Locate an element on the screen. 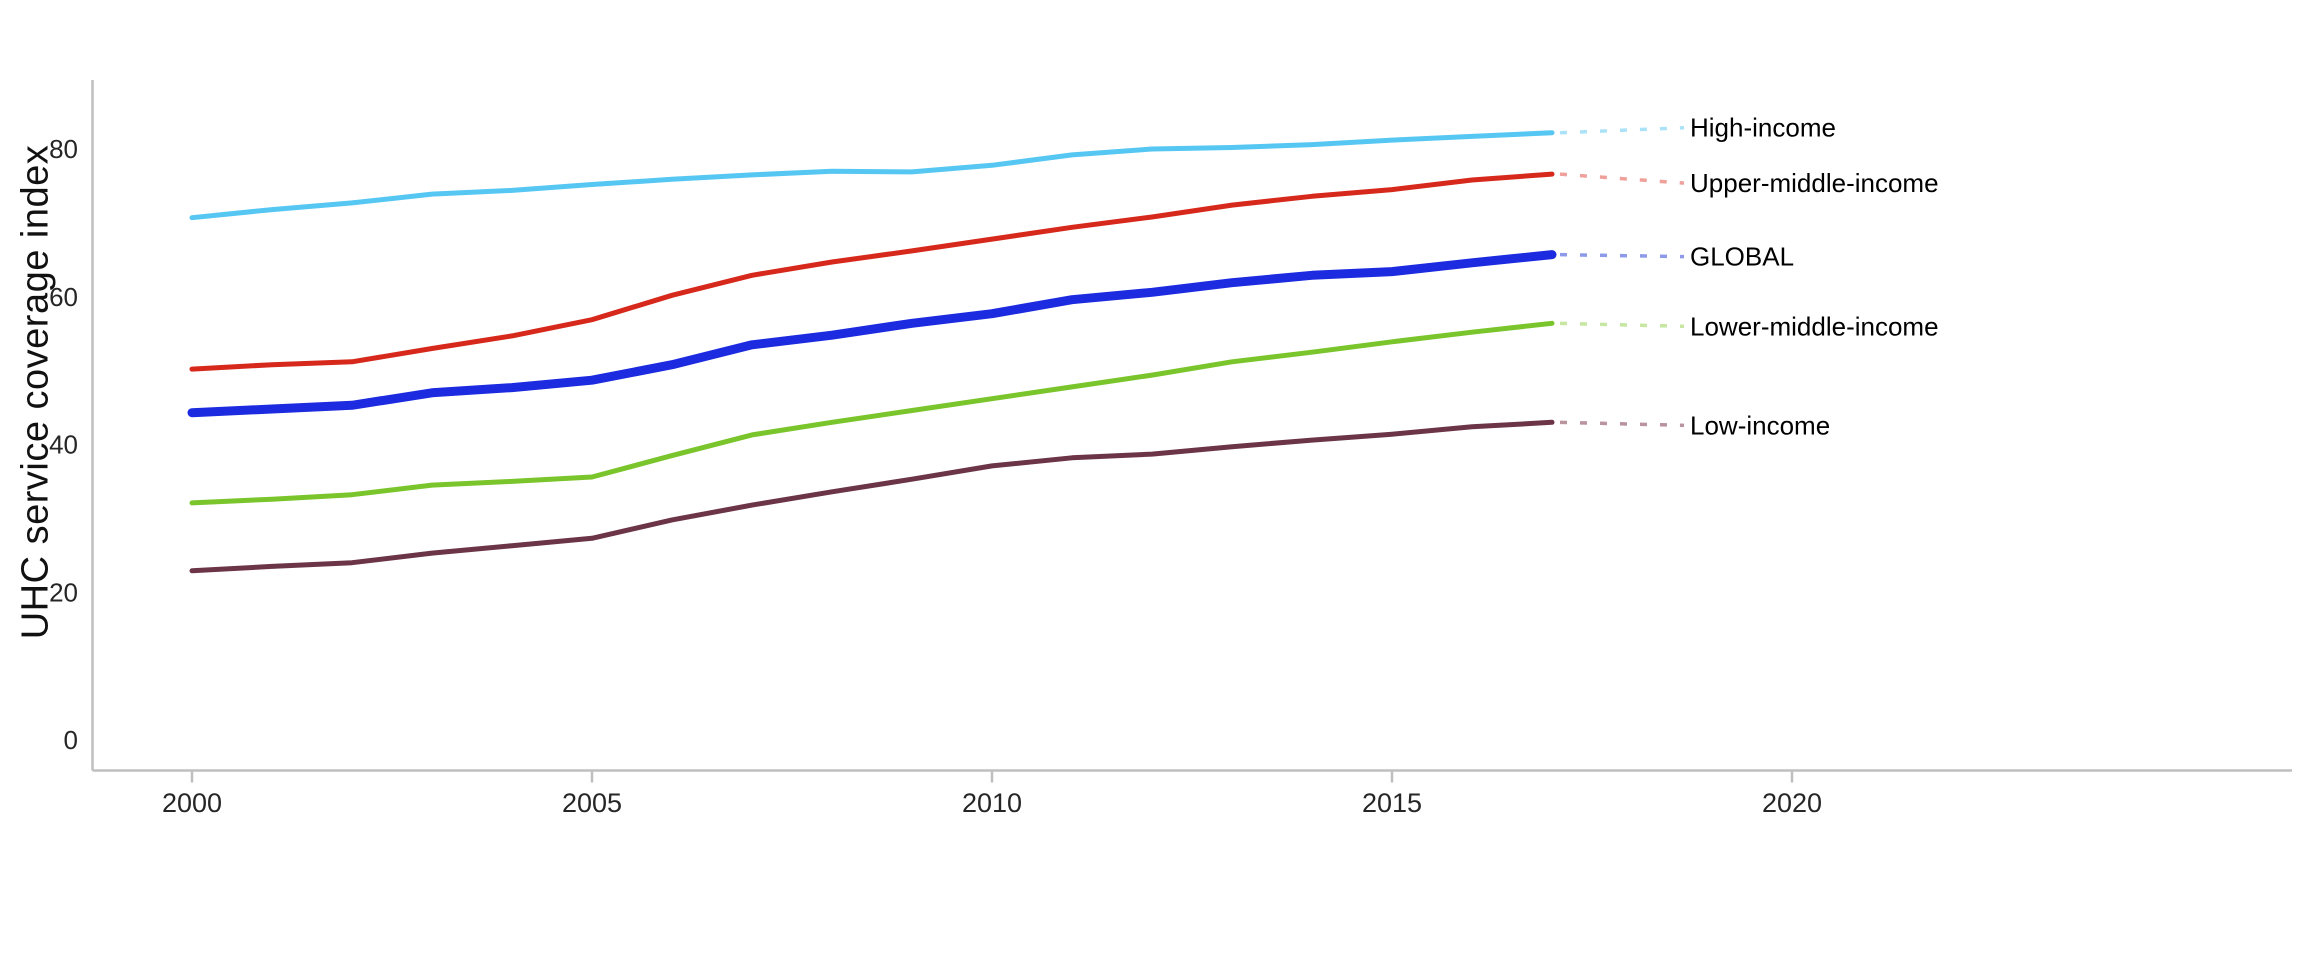 This screenshot has height=960, width=2304. series-line-upper-middle-income is located at coordinates (872, 271).